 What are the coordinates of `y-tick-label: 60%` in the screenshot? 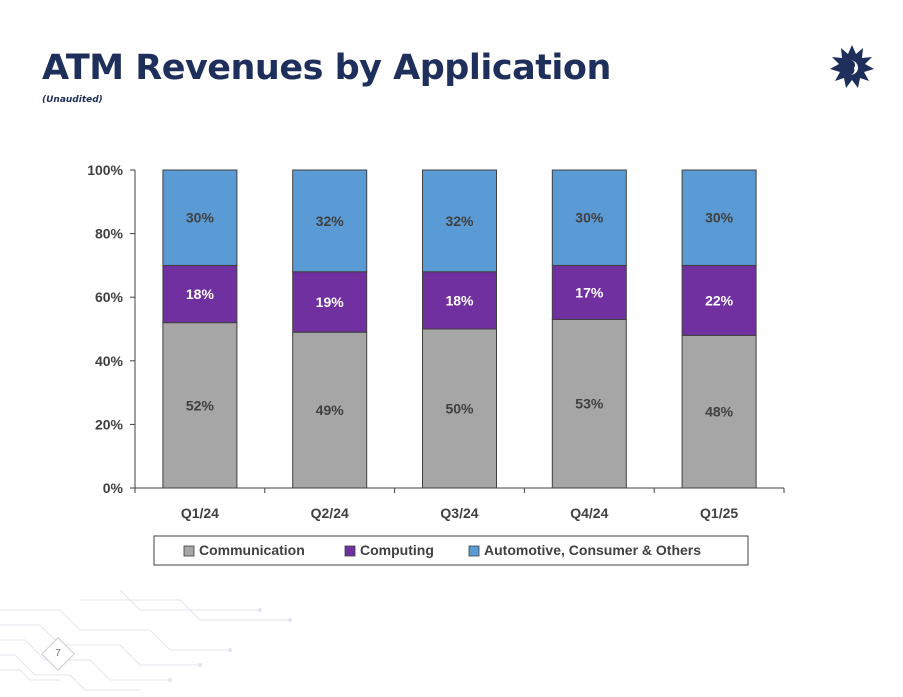 It's located at (109, 297).